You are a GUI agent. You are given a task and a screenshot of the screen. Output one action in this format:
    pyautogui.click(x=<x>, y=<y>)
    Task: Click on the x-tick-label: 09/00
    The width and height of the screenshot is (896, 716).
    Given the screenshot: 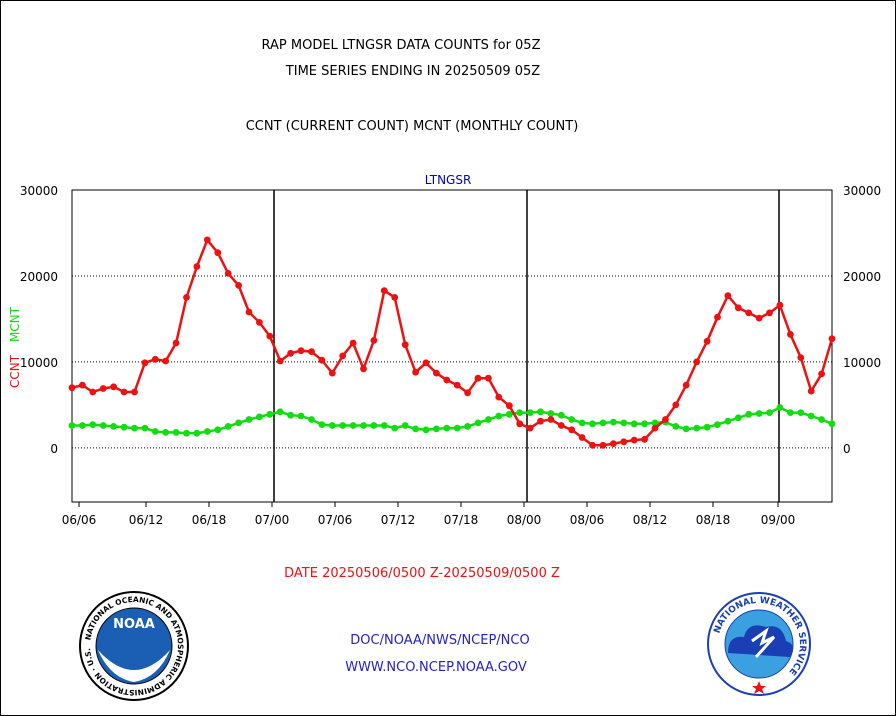 What is the action you would take?
    pyautogui.click(x=778, y=520)
    